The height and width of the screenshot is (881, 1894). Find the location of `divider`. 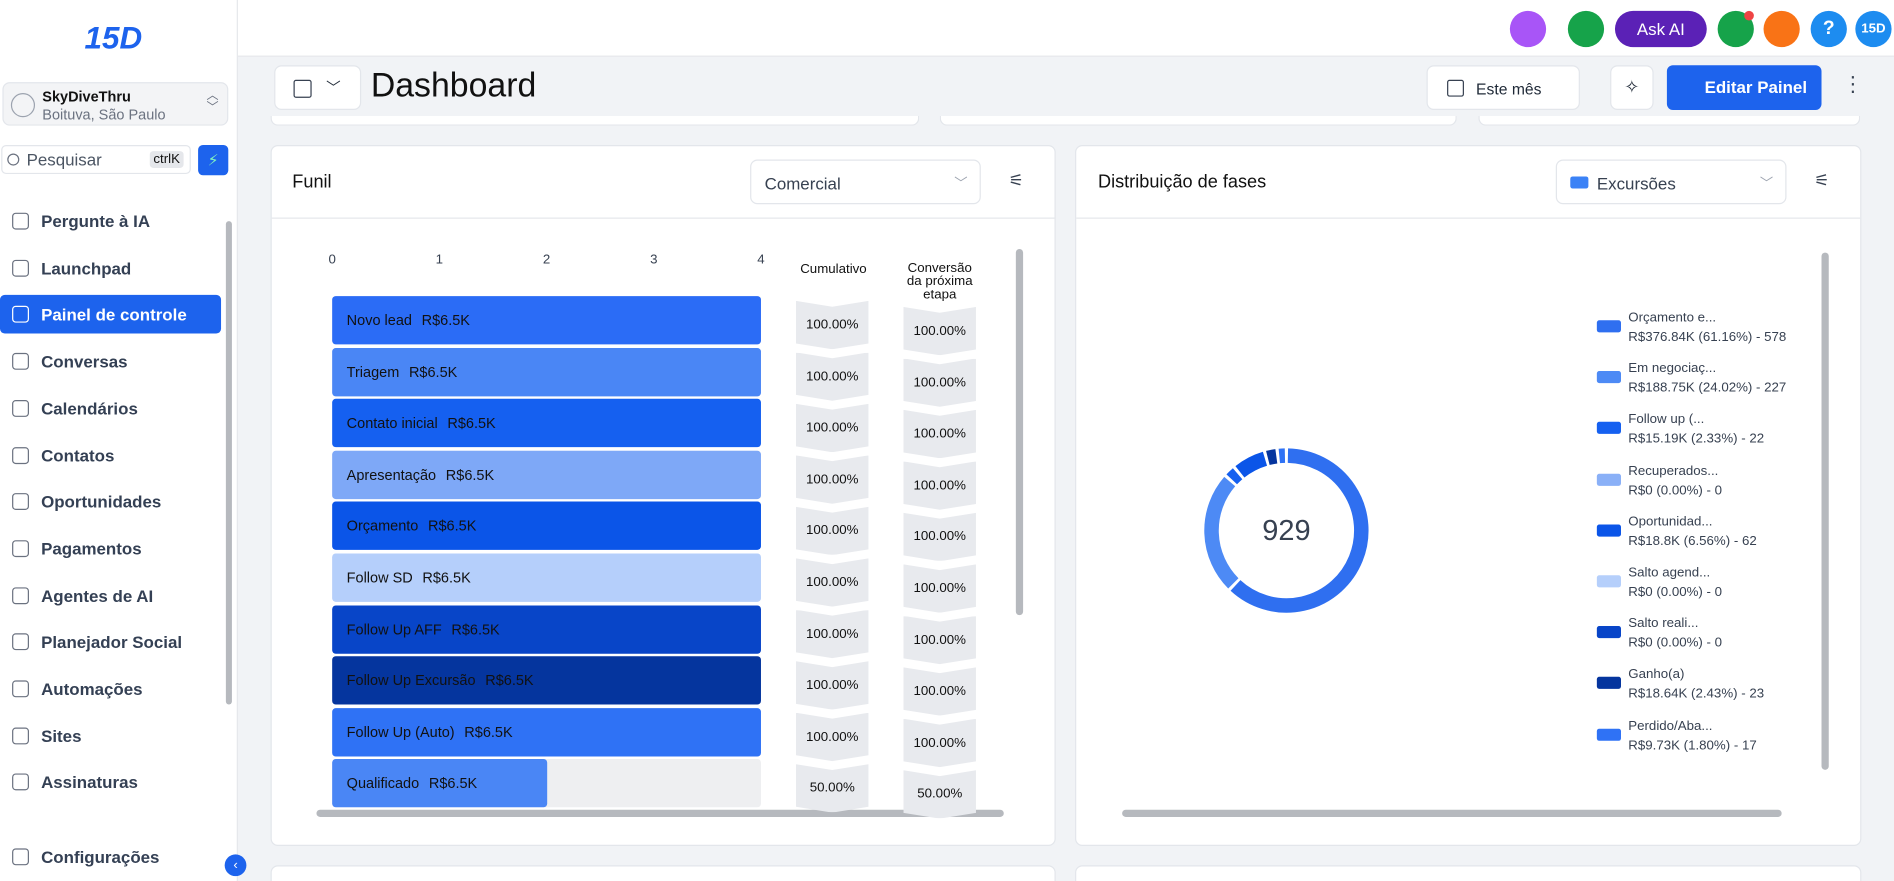

divider is located at coordinates (663, 218).